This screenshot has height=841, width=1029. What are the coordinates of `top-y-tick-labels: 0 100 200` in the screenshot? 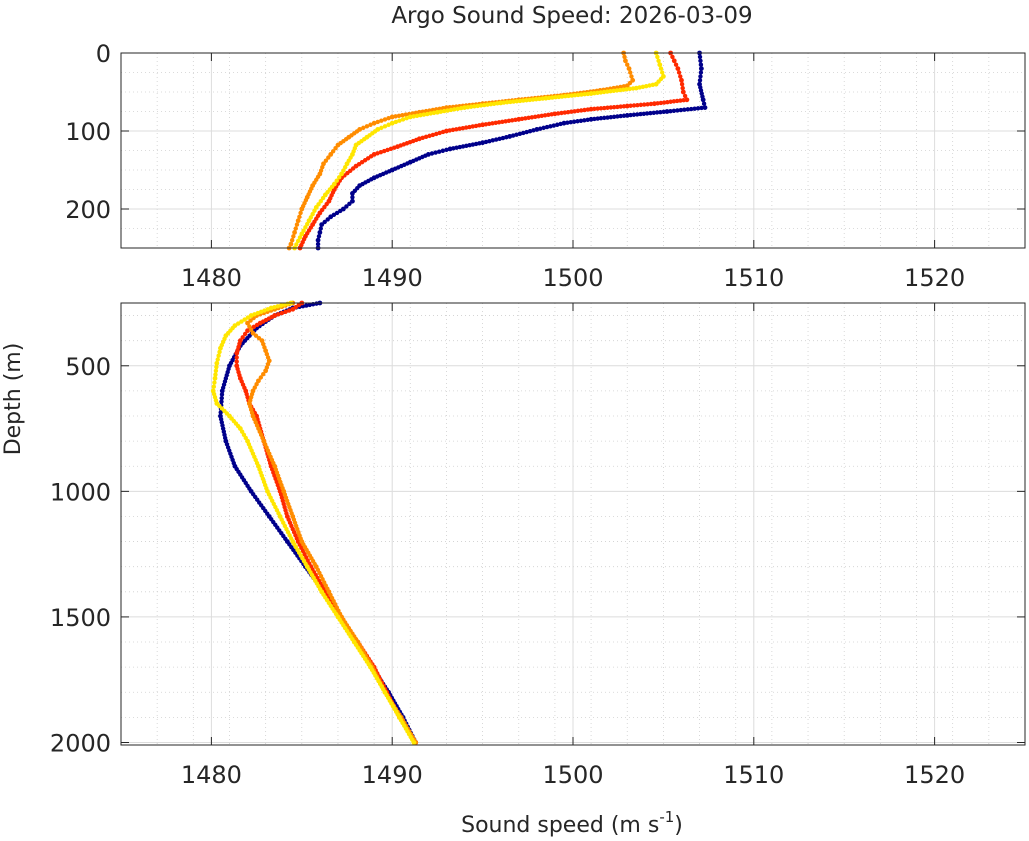 It's located at (88, 132).